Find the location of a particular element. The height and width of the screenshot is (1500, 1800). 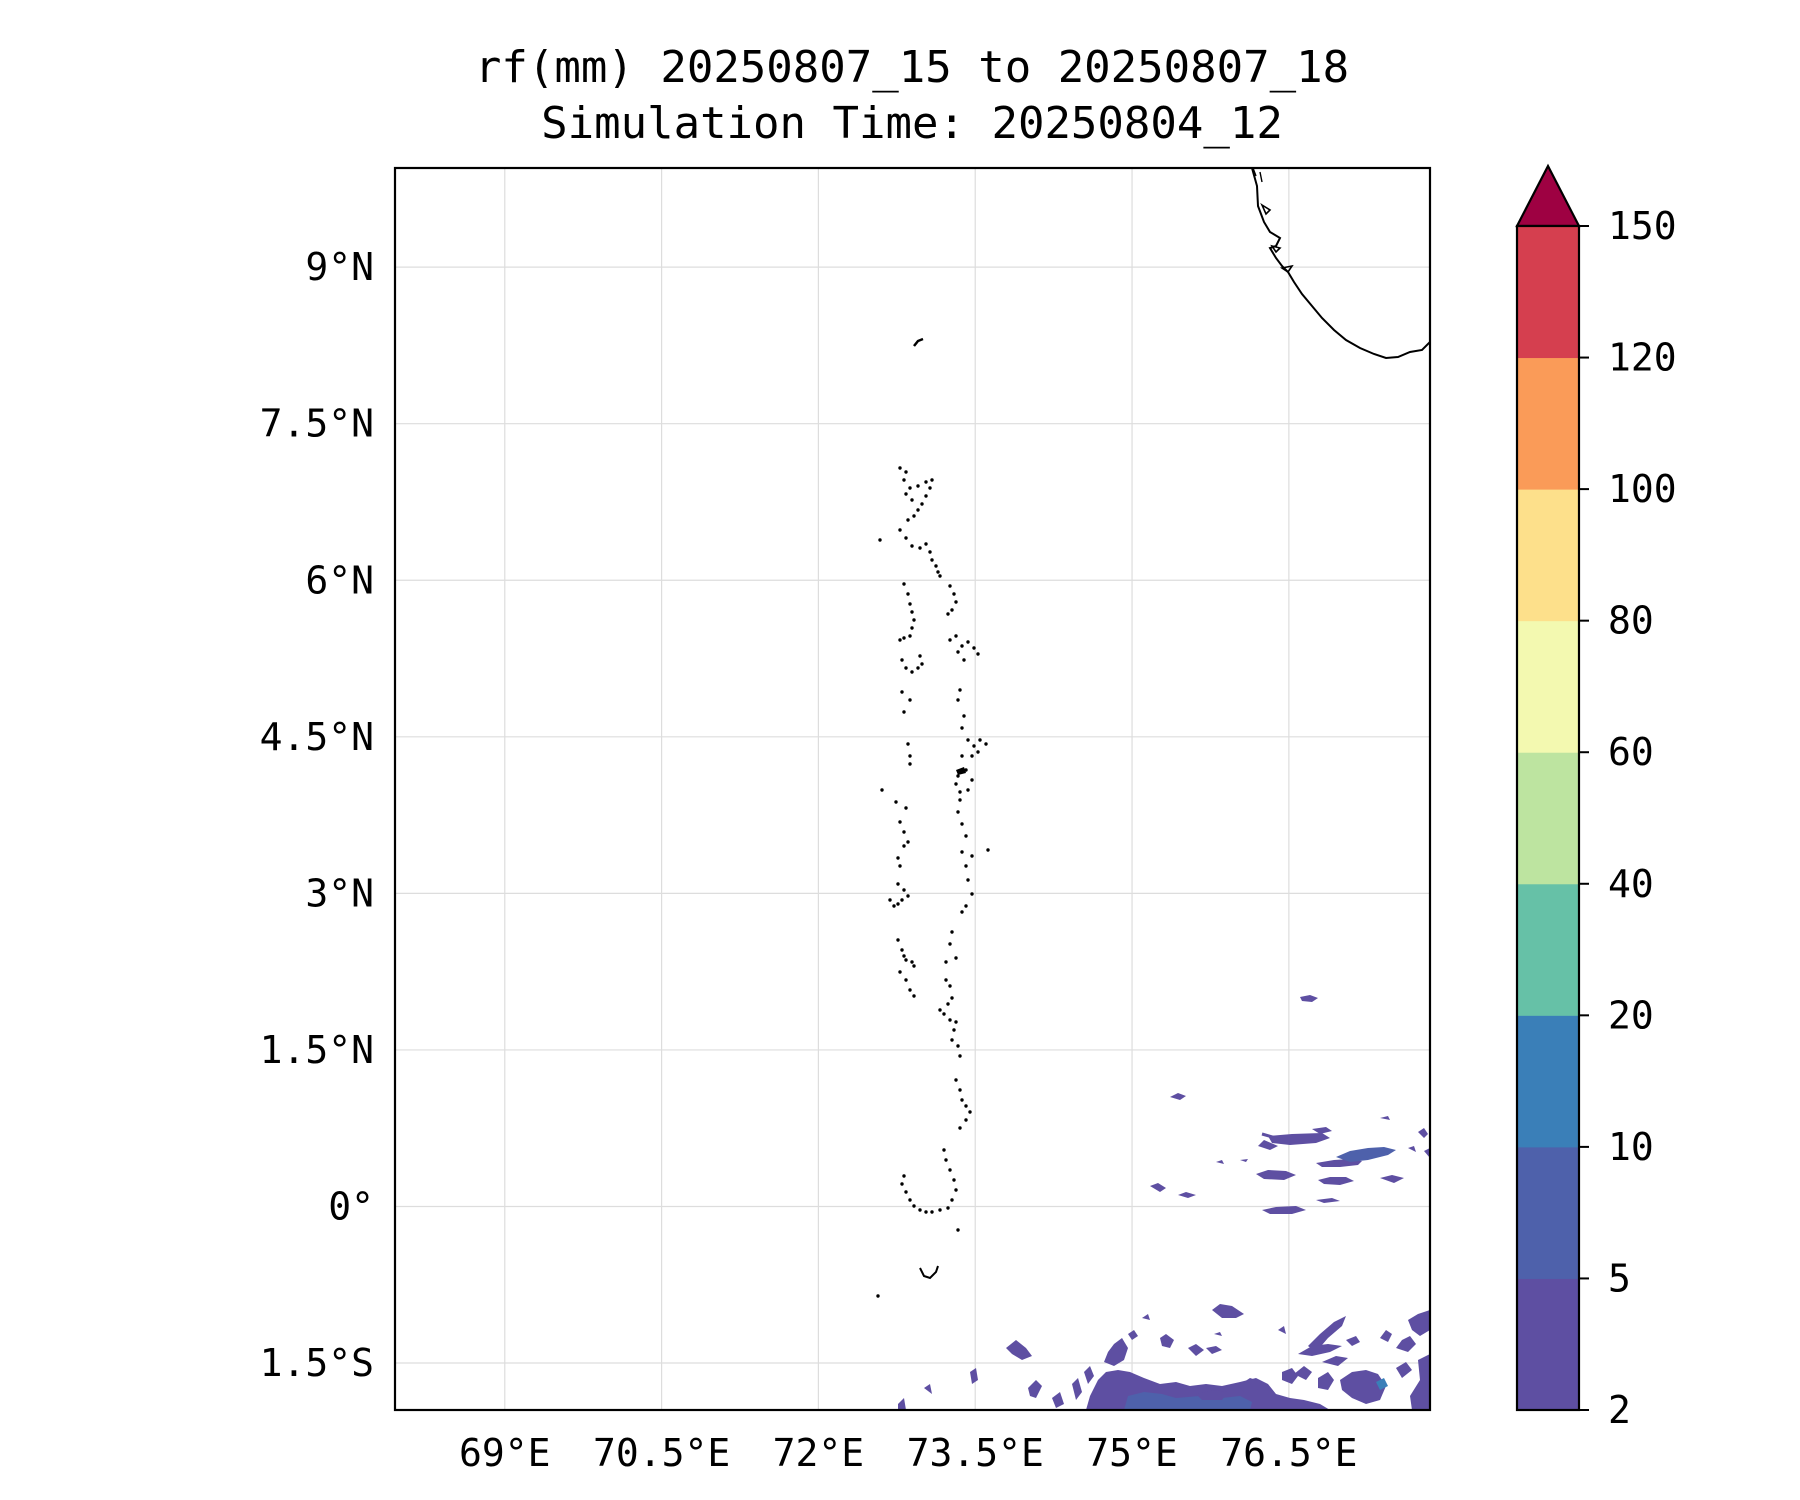

male-atoll-island is located at coordinates (961, 771).